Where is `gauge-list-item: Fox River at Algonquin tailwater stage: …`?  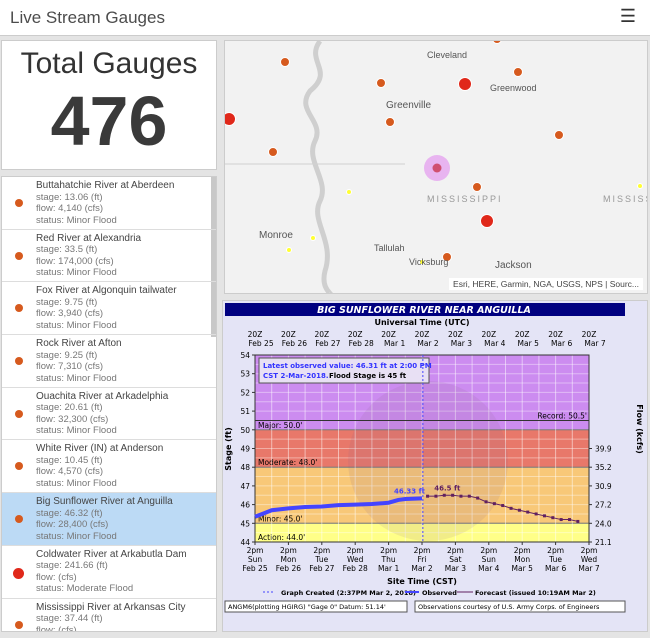 gauge-list-item: Fox River at Algonquin tailwater stage: … is located at coordinates (109, 309).